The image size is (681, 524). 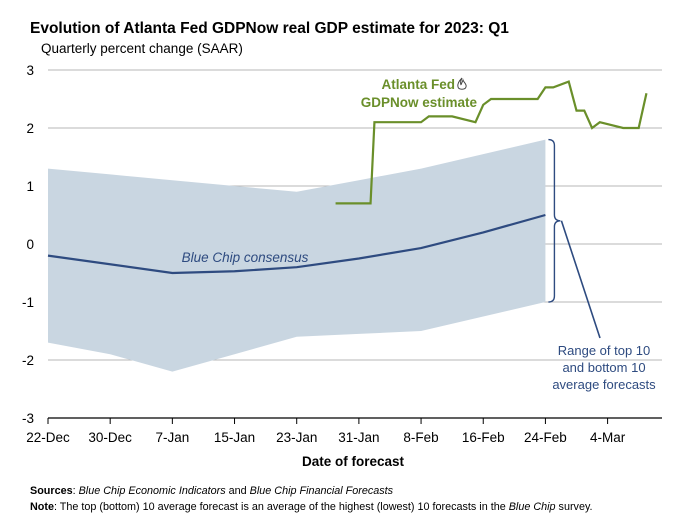 What do you see at coordinates (532, 507) in the screenshot?
I see `note-italic: Blue Chip` at bounding box center [532, 507].